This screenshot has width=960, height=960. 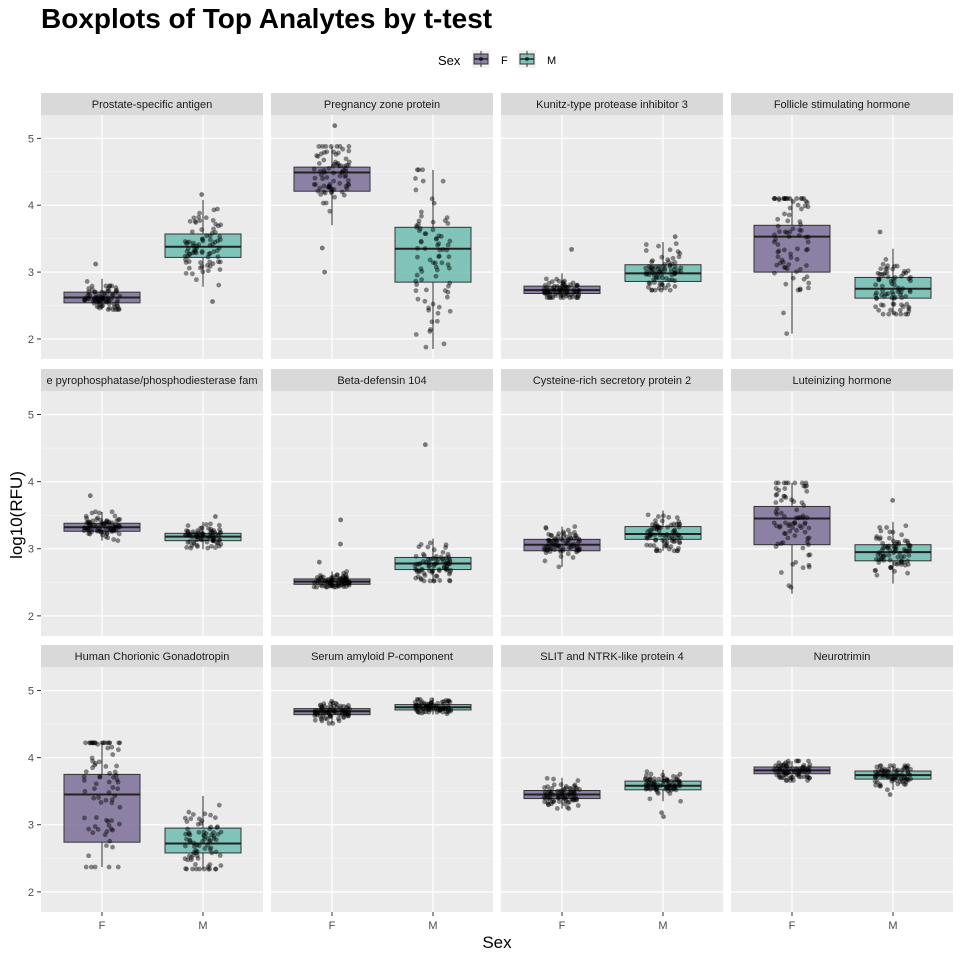 I want to click on facet-strip, so click(x=152, y=380).